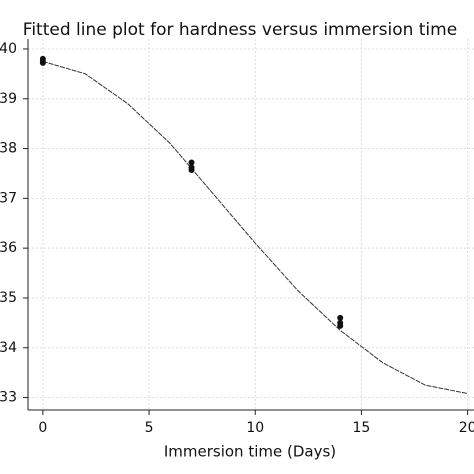 The width and height of the screenshot is (474, 474). What do you see at coordinates (8, 49) in the screenshot?
I see `y-tick-label: 40` at bounding box center [8, 49].